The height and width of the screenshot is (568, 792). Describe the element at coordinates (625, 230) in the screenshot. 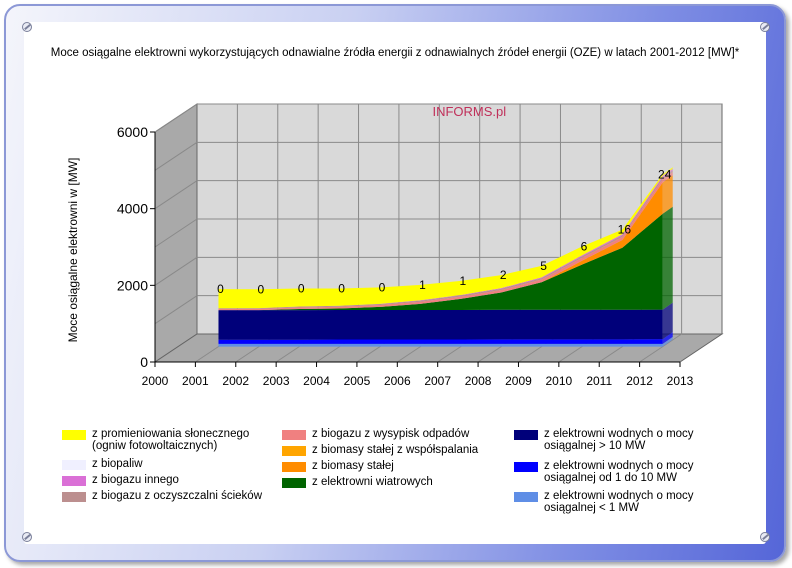

I see `data-label: 16` at that location.